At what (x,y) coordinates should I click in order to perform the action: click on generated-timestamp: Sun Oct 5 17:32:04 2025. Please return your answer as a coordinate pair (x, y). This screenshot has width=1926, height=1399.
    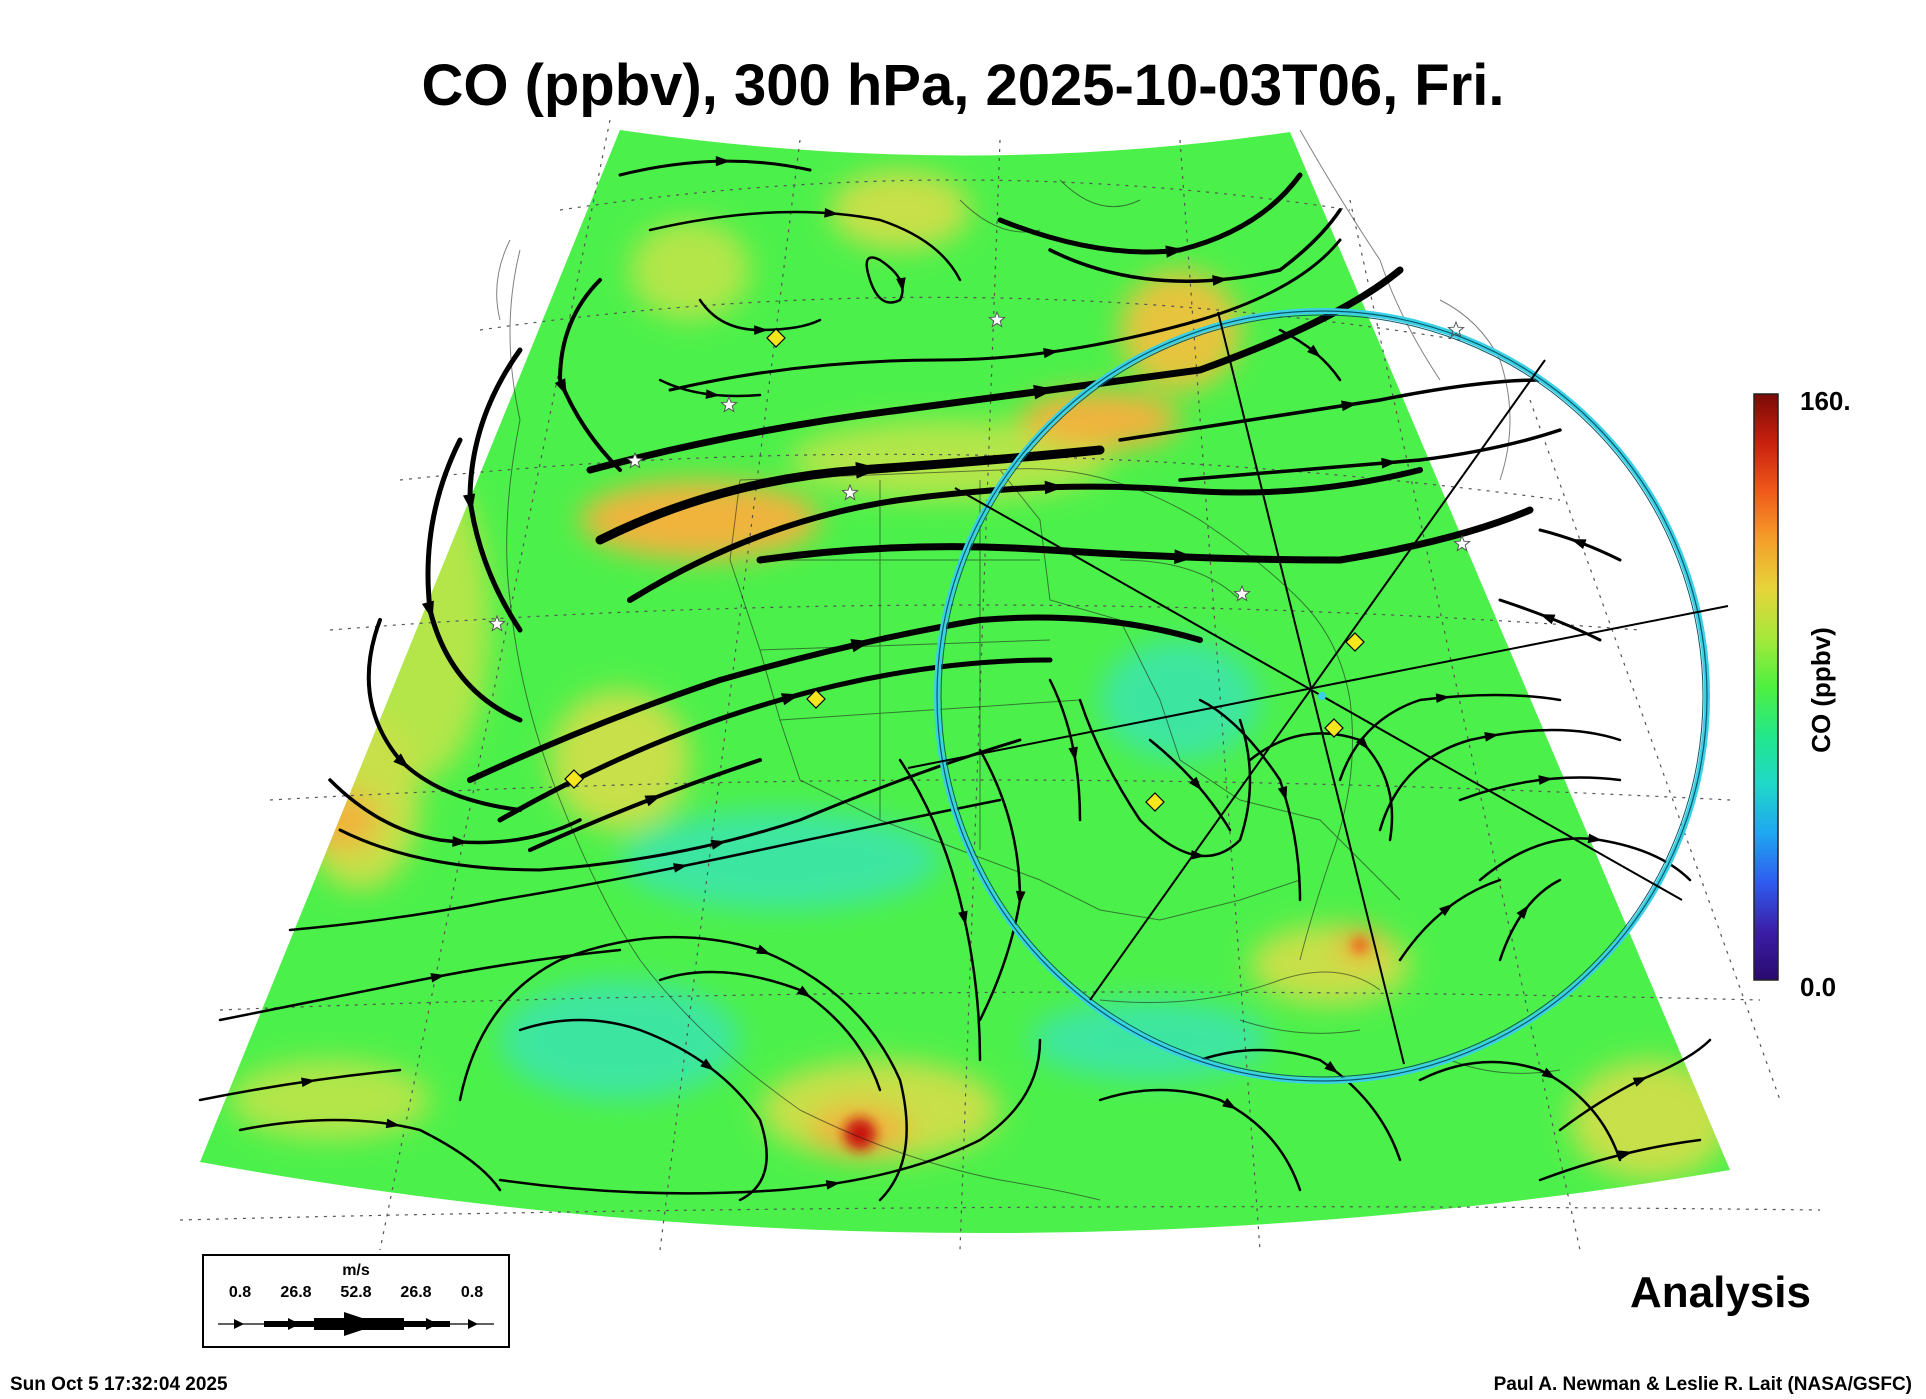
    Looking at the image, I should click on (119, 1384).